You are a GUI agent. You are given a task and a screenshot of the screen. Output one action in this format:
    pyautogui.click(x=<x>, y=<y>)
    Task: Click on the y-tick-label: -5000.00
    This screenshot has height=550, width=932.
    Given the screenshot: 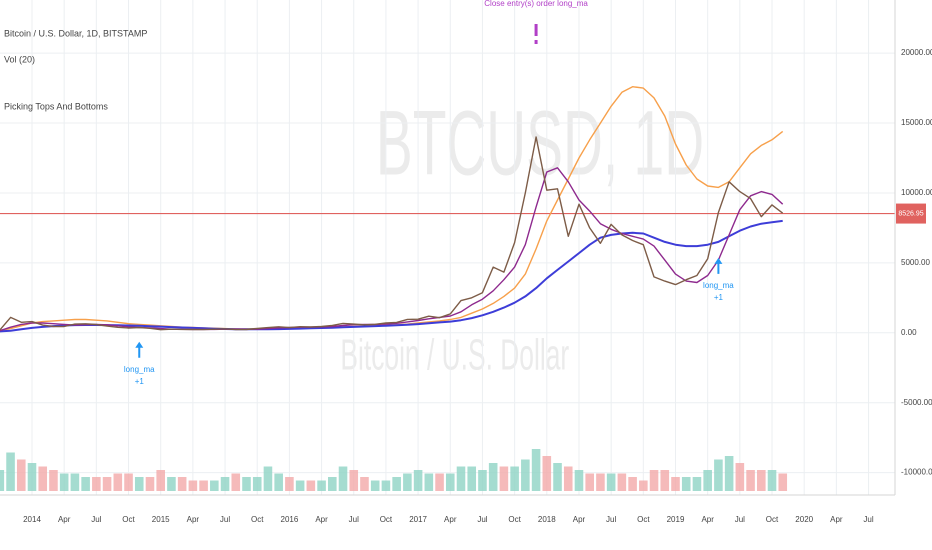 What is the action you would take?
    pyautogui.click(x=916, y=402)
    